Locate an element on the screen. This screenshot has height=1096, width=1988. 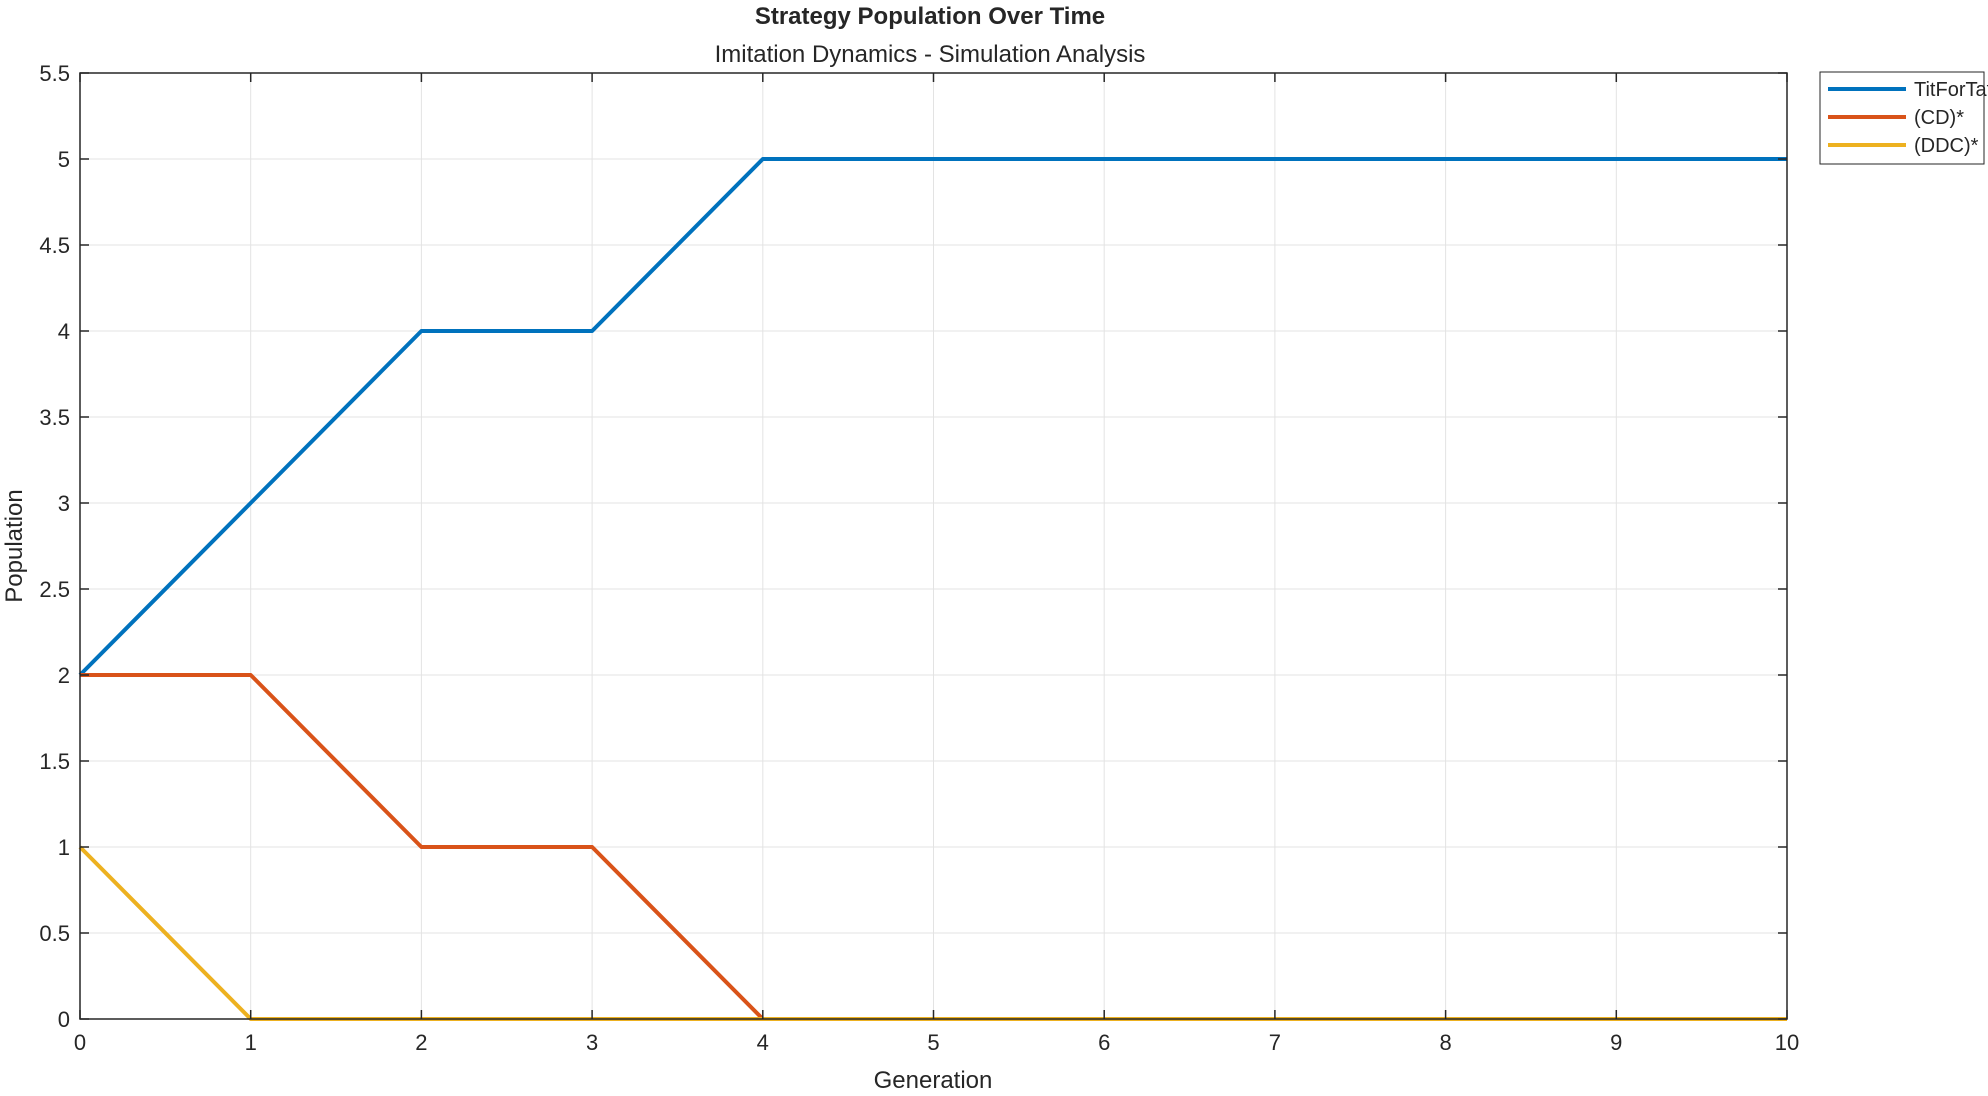
x-tick-label: 3 is located at coordinates (592, 1042).